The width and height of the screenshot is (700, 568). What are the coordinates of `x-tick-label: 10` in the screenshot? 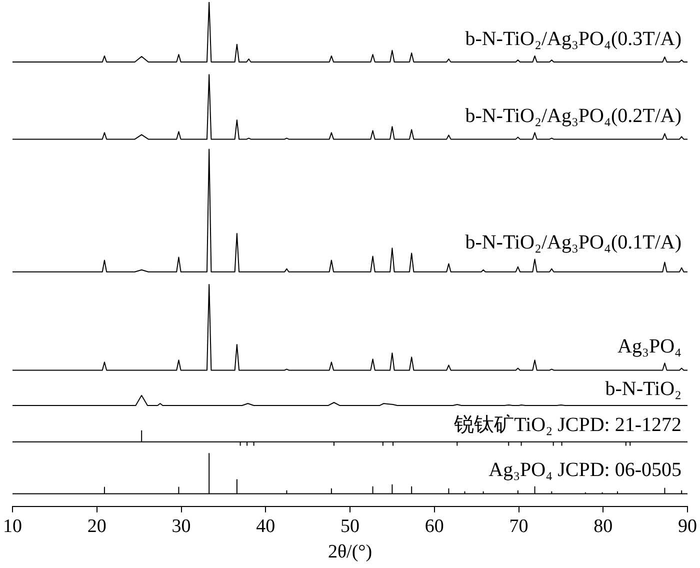 It's located at (12, 526).